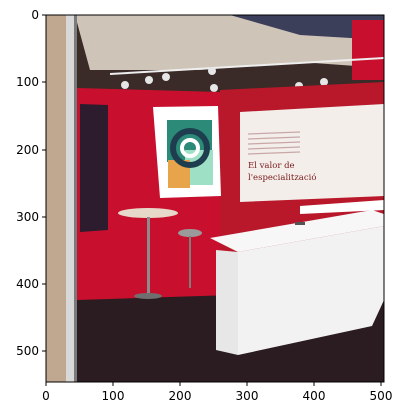 The image size is (406, 418). I want to click on poster-ring-outer, so click(190, 148).